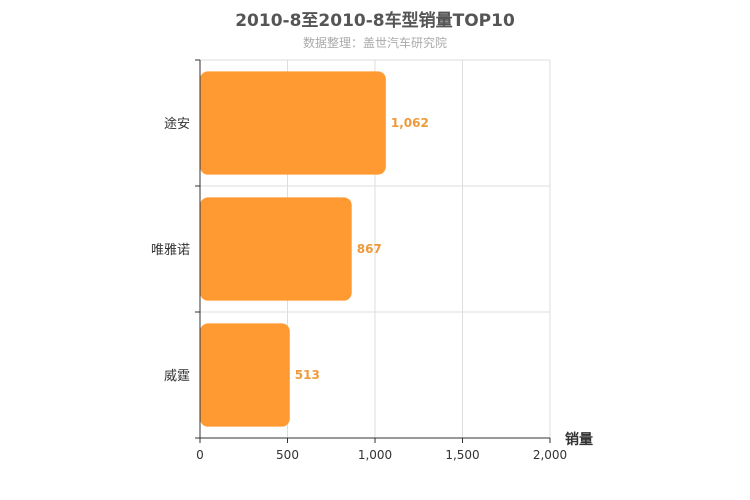 Image resolution: width=750 pixels, height=500 pixels. Describe the element at coordinates (177, 376) in the screenshot. I see `category-label: 威霆` at that location.